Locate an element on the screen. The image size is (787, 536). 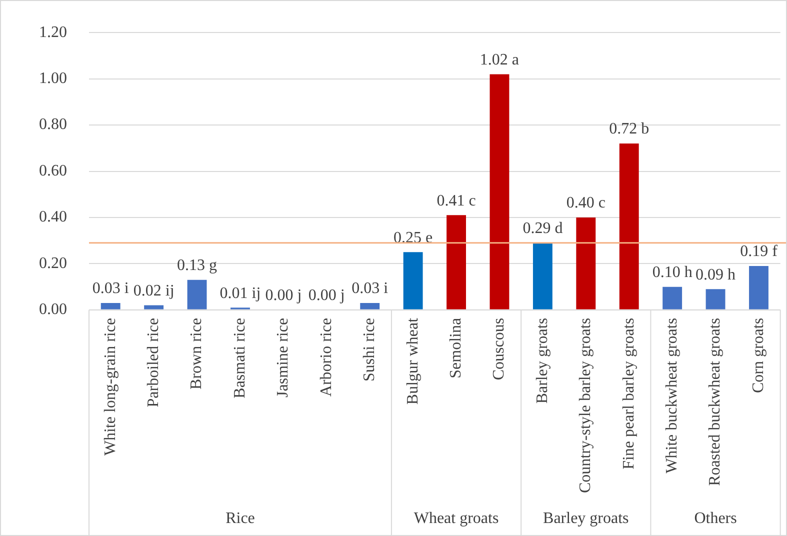
x-tick-label: Basmati rice is located at coordinates (239, 358).